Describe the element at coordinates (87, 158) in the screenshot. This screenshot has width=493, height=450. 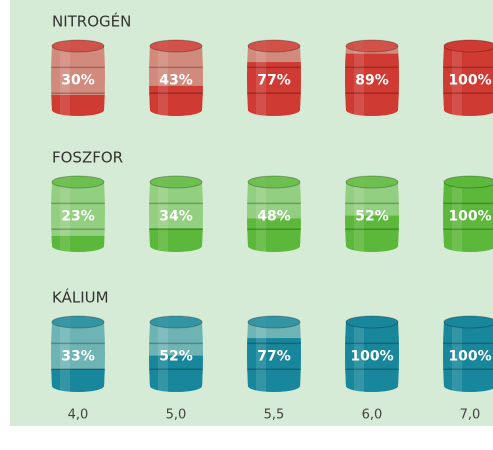
I see `series-name: FOSZFOR` at that location.